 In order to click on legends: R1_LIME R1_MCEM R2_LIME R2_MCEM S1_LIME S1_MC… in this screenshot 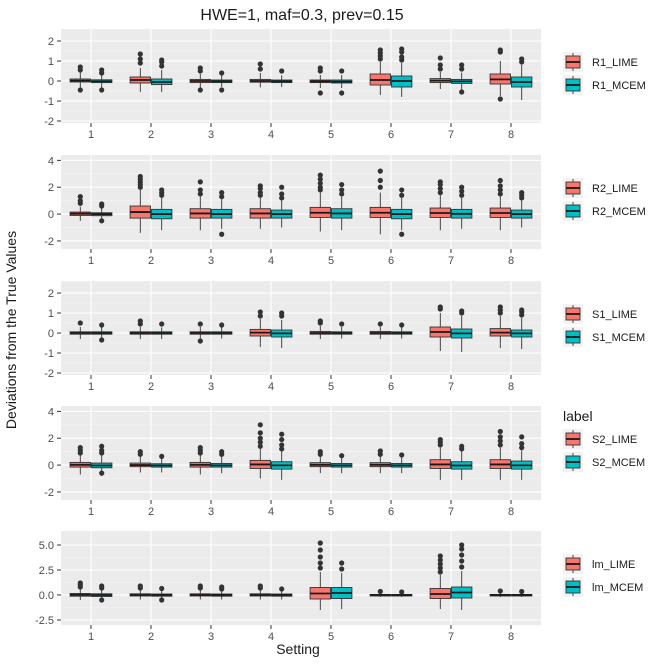, I will do `click(604, 324)`.